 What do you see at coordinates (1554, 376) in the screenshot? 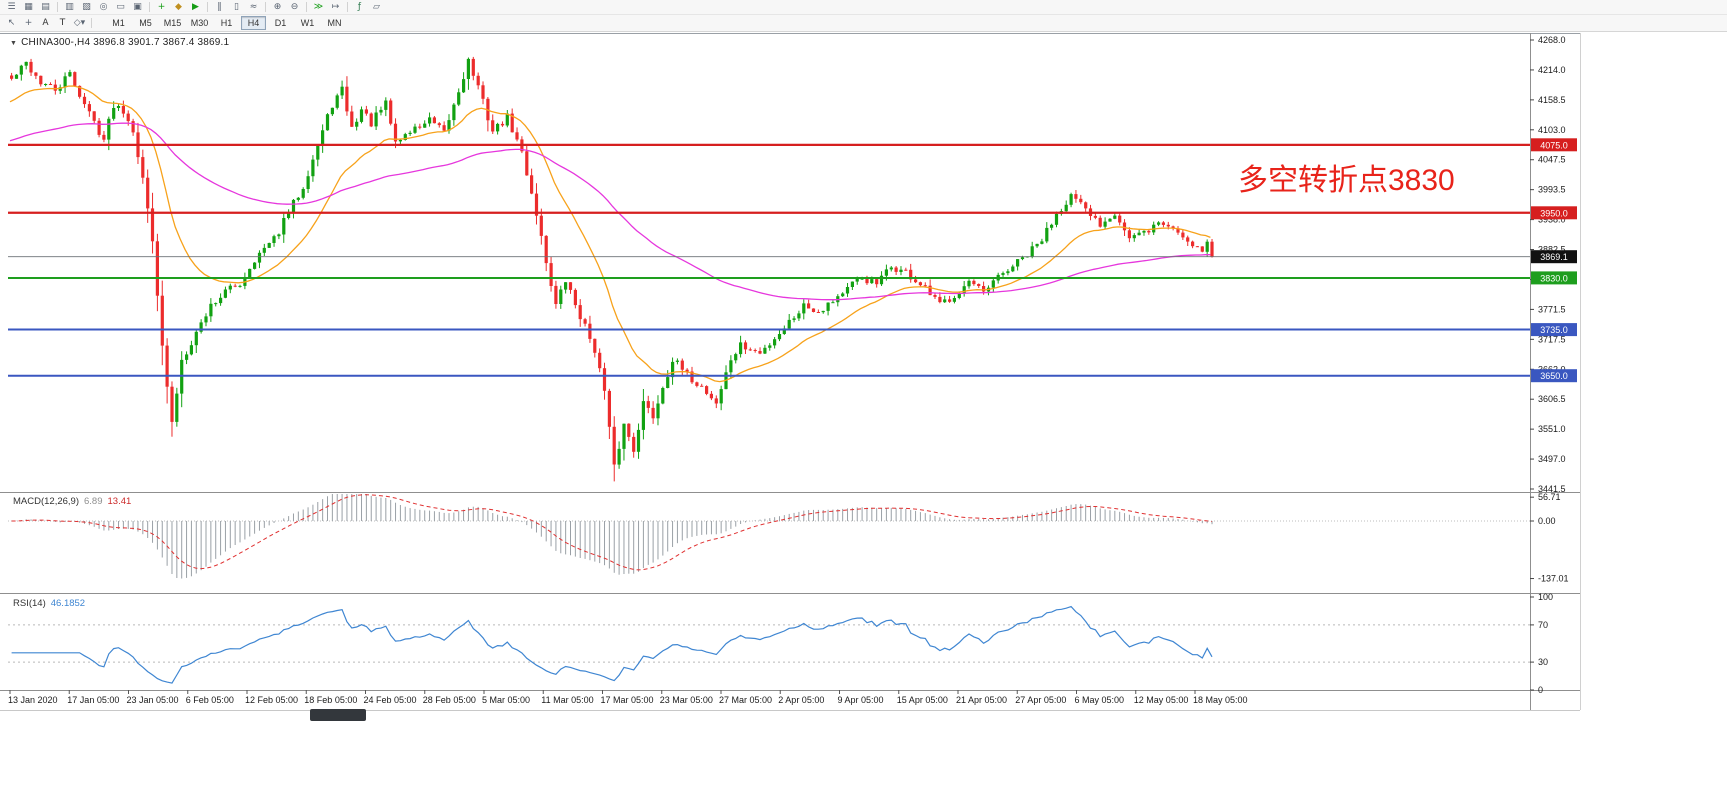
I see `price-tag-3650.0: 3650.0` at bounding box center [1554, 376].